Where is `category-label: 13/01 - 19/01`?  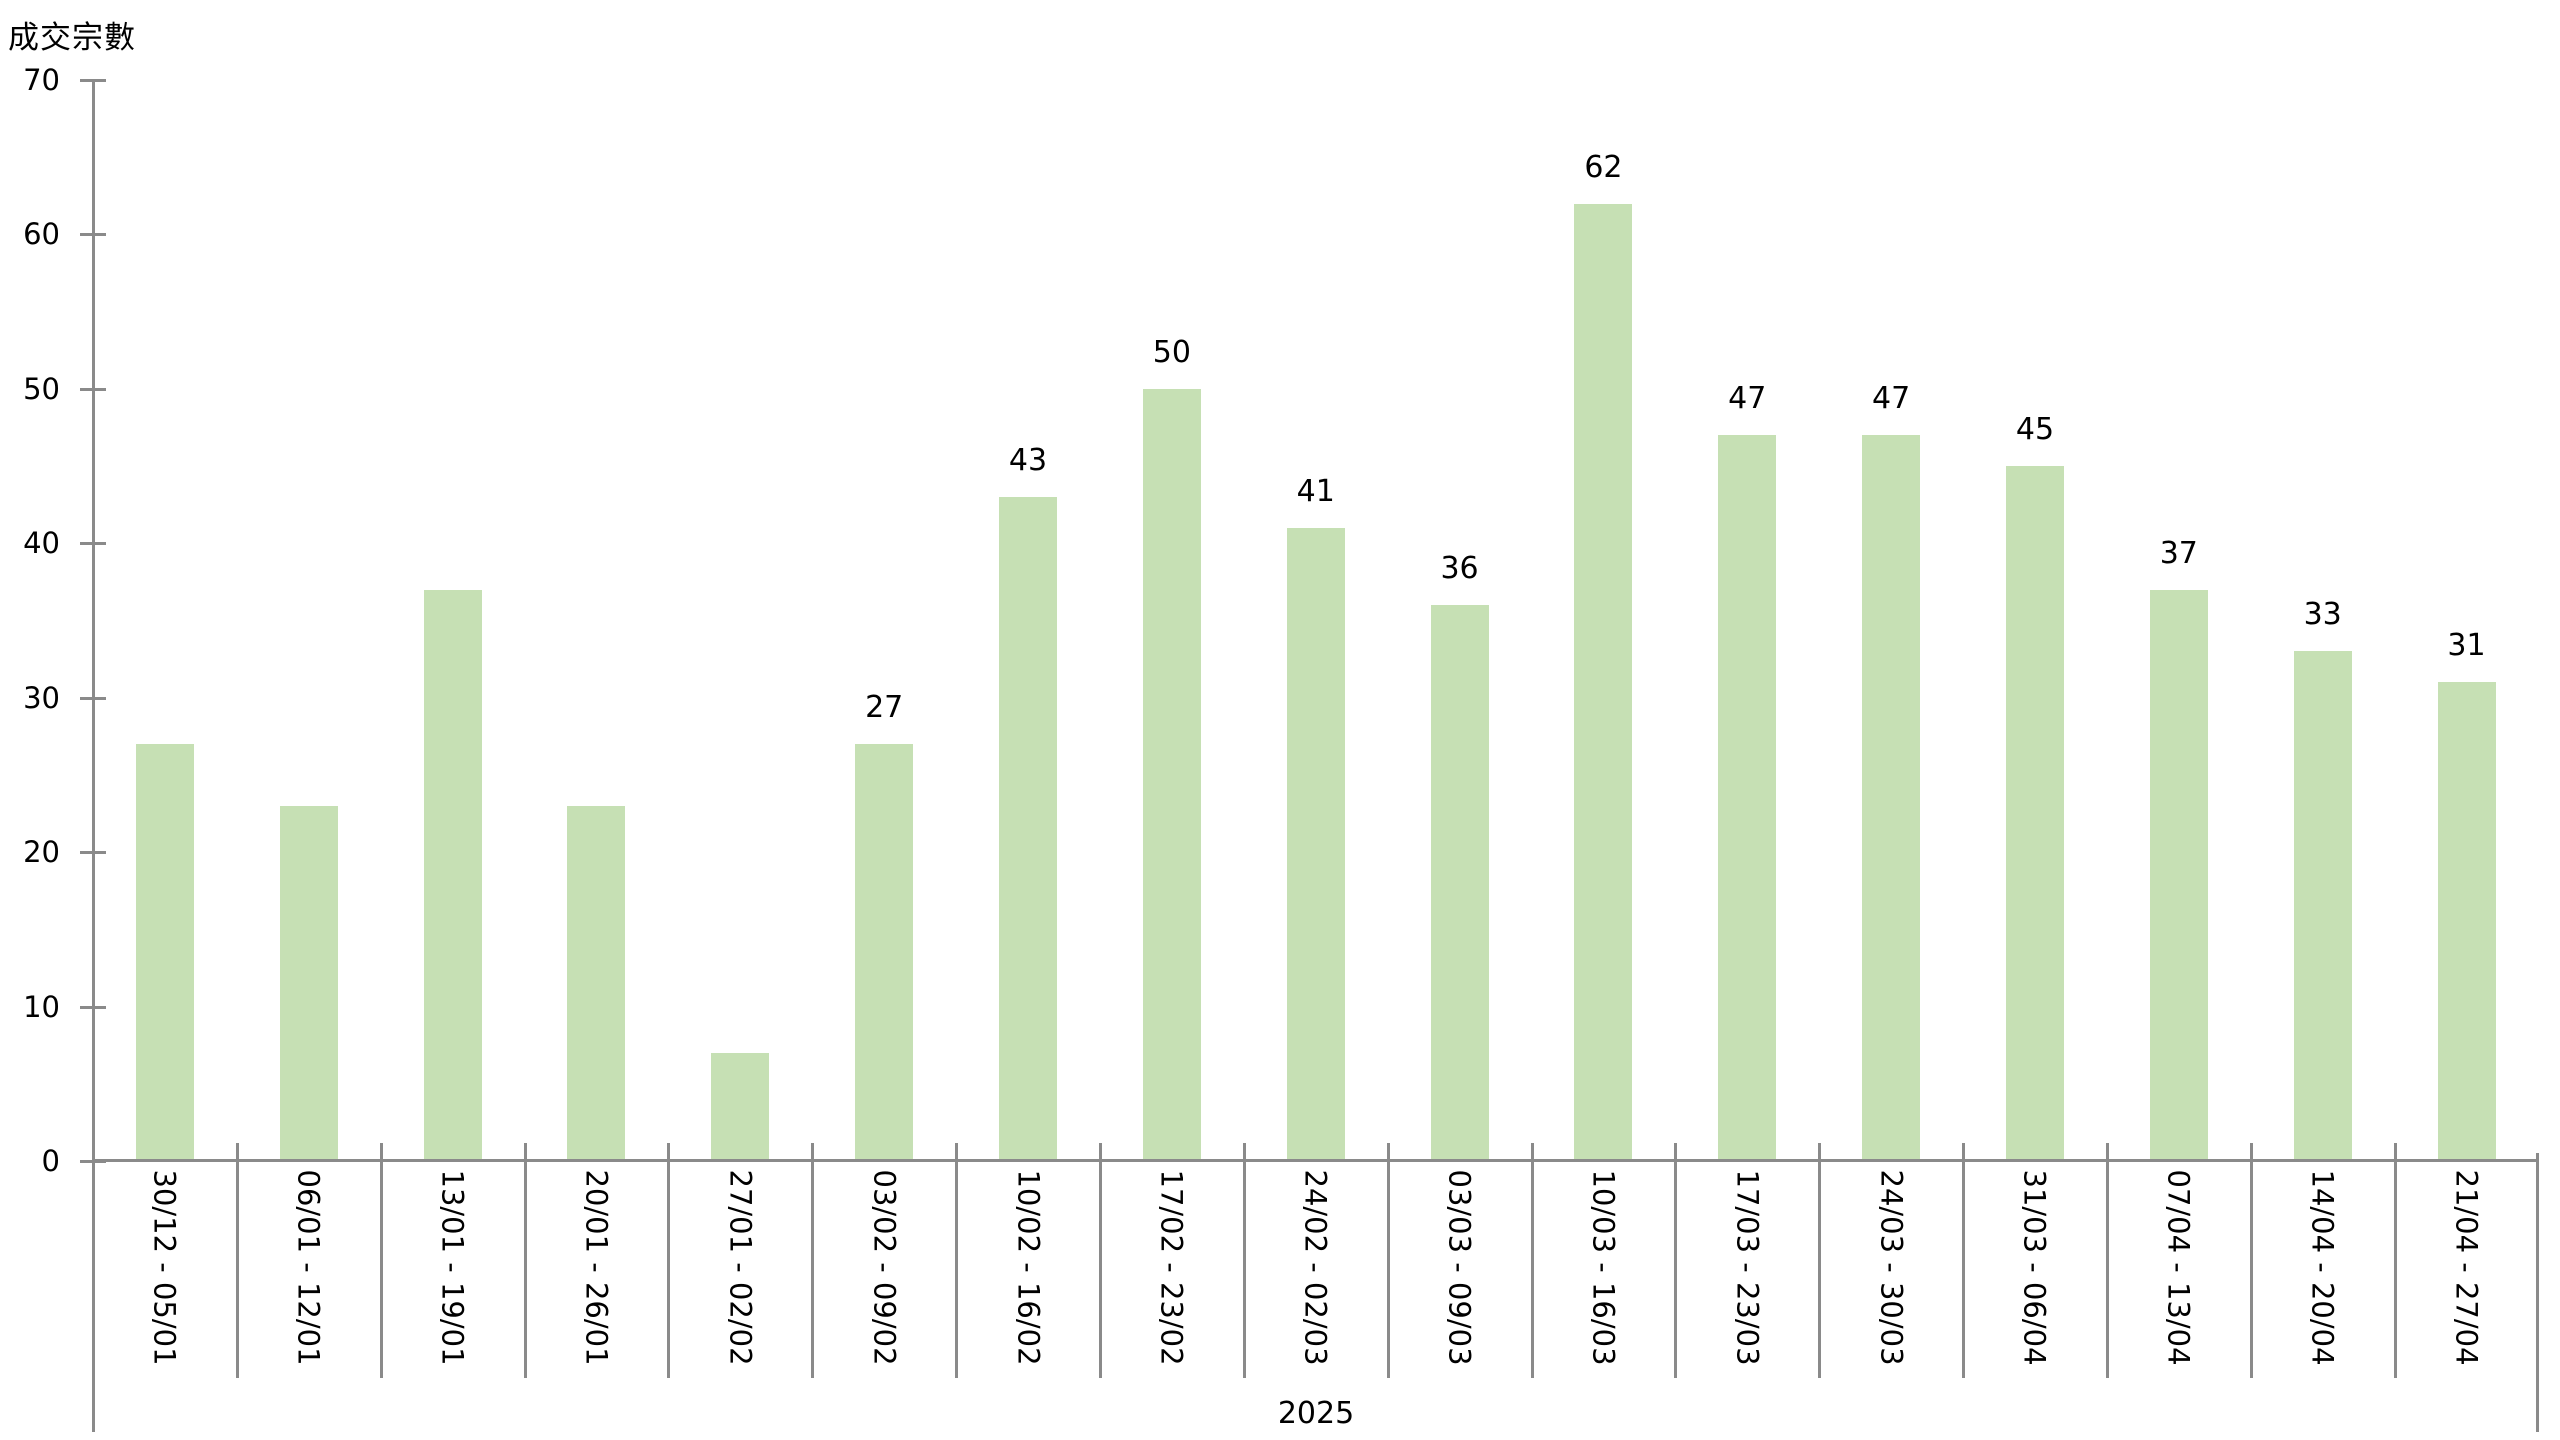 category-label: 13/01 - 19/01 is located at coordinates (452, 1267).